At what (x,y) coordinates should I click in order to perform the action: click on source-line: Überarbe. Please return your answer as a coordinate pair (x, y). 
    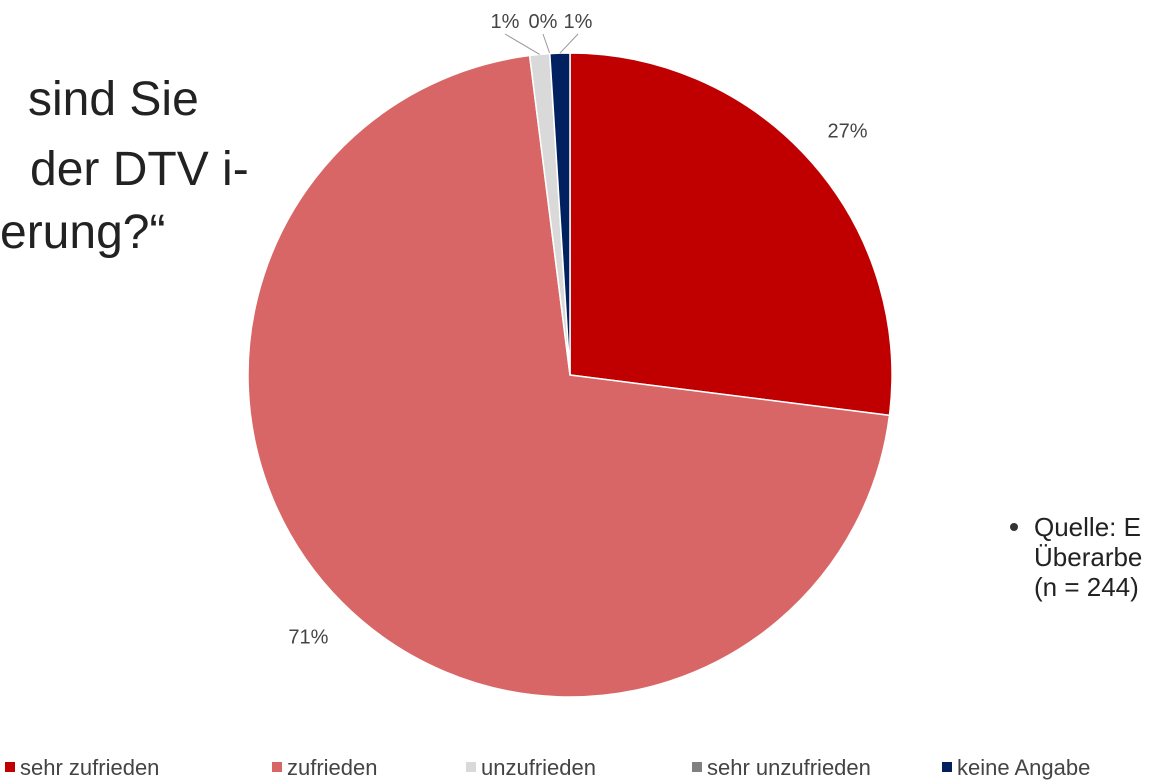
    Looking at the image, I should click on (1088, 557).